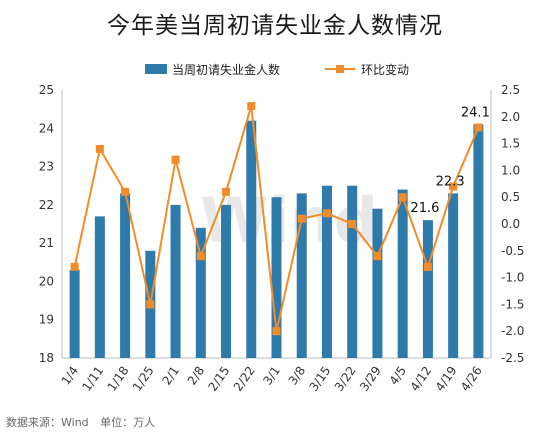  What do you see at coordinates (471, 379) in the screenshot?
I see `x-tick-label: 4/26` at bounding box center [471, 379].